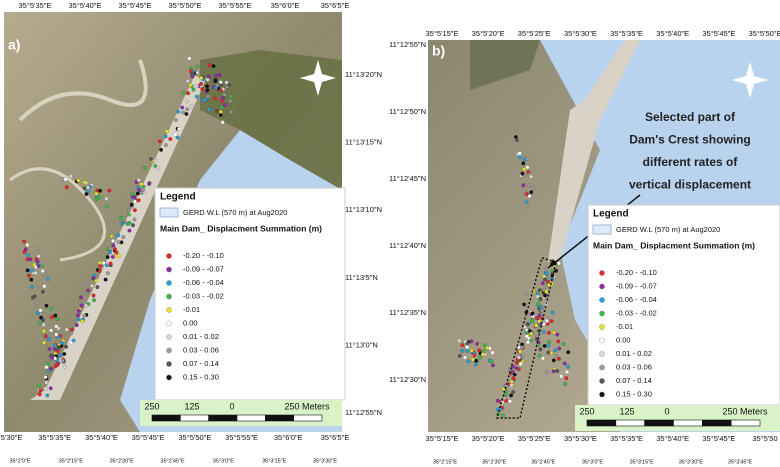  Describe the element at coordinates (363, 142) in the screenshot. I see `coordinate-label: 11°13'15"N` at that location.